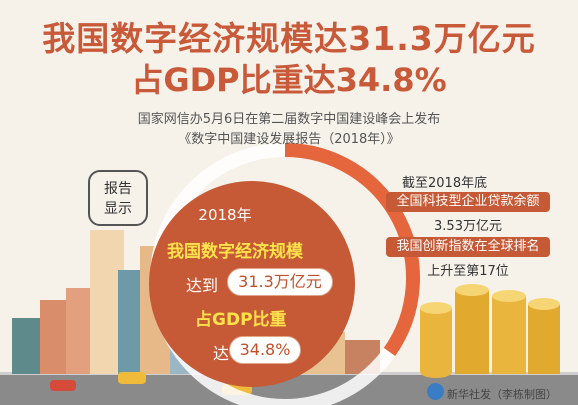 The width and height of the screenshot is (578, 405). I want to click on gdp-share-slice, so click(352, 249).